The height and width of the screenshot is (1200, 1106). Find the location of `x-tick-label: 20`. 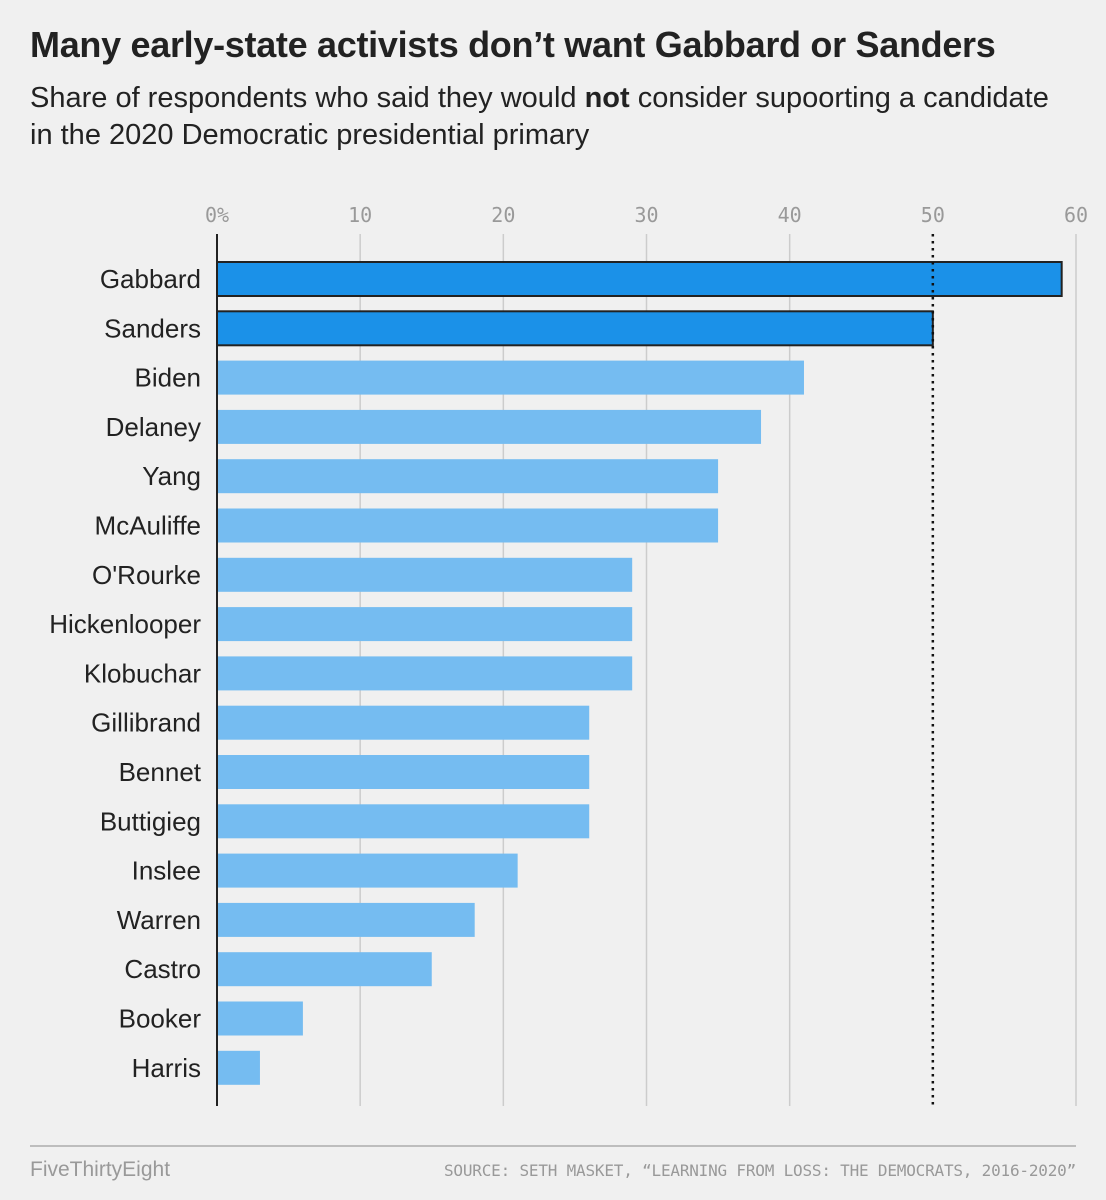

x-tick-label: 20 is located at coordinates (503, 215).